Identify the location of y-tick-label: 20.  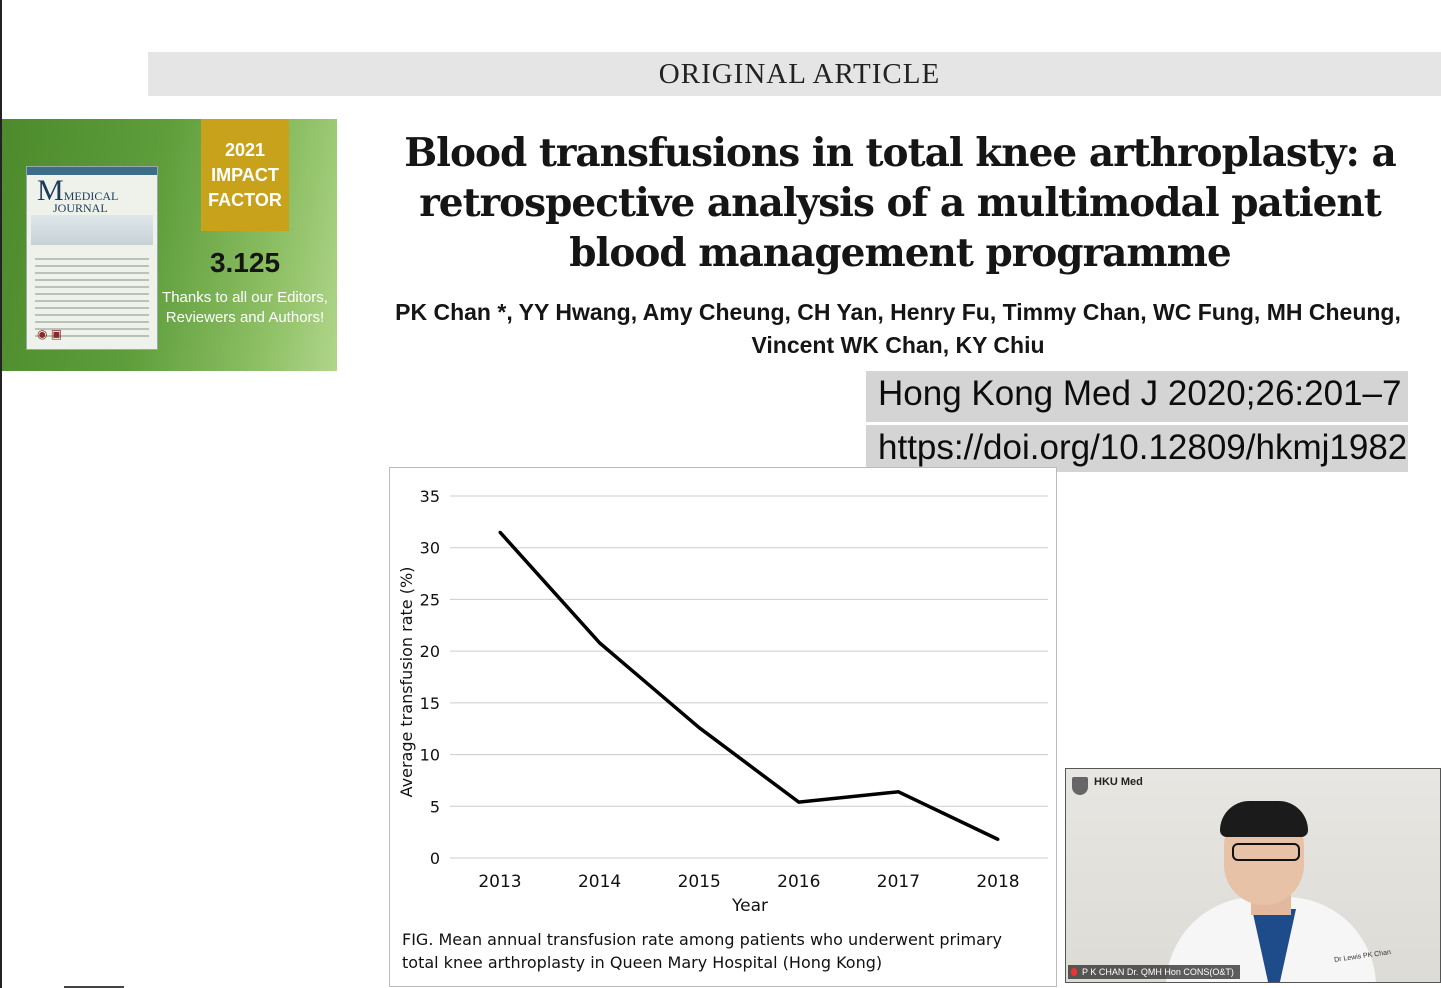
(430, 651).